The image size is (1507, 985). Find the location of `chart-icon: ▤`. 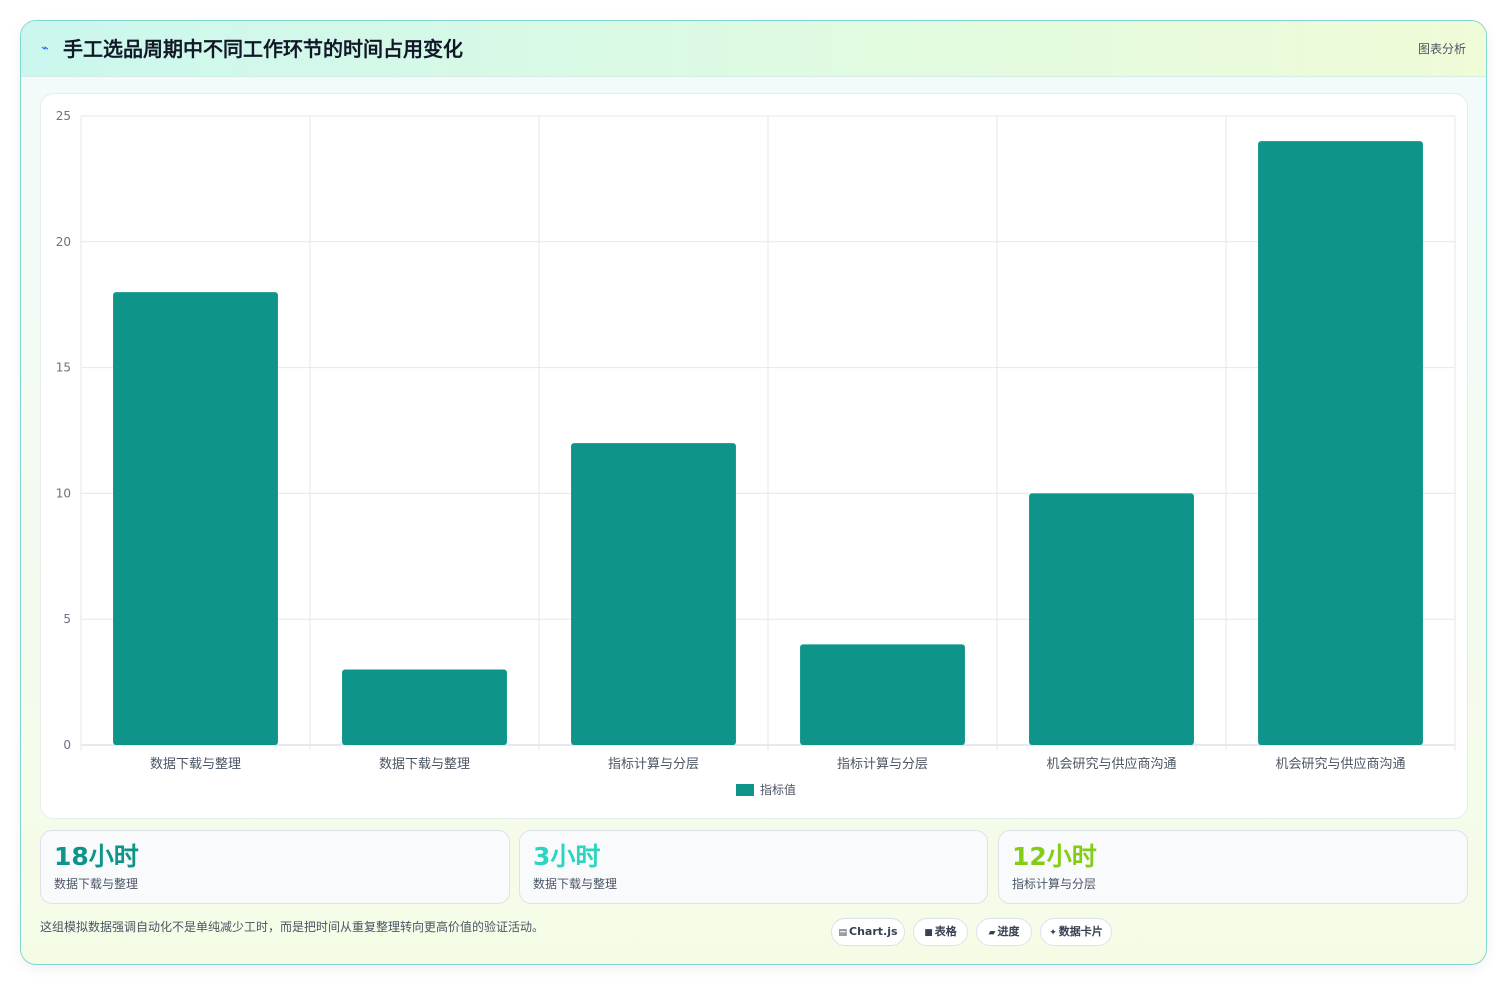

chart-icon: ▤ is located at coordinates (842, 933).